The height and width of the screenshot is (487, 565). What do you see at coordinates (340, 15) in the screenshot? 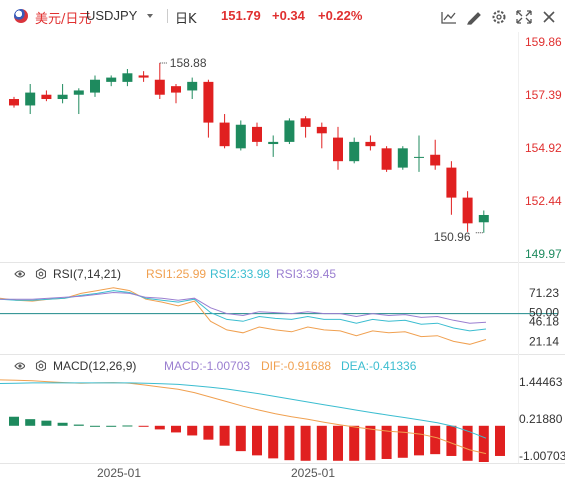
I see `price-change-percent: +0.22%` at bounding box center [340, 15].